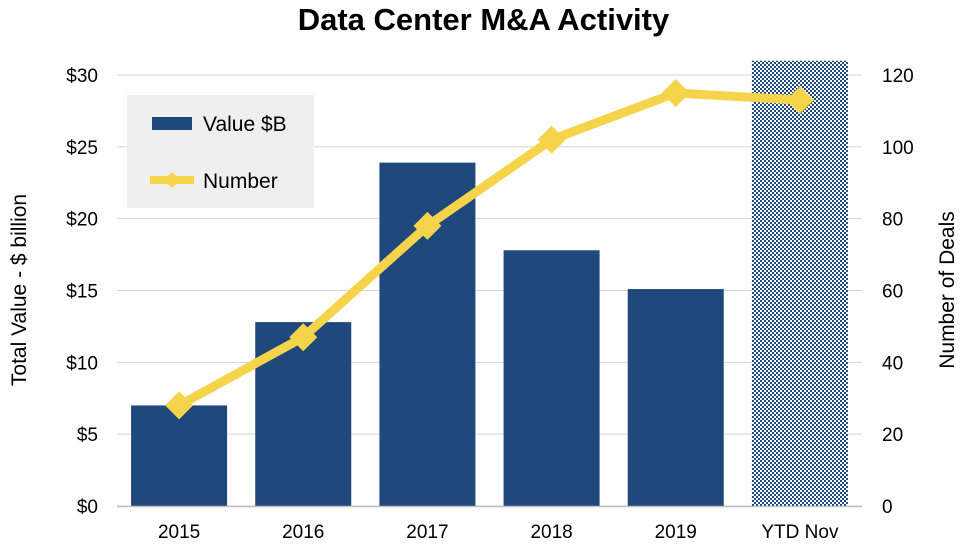  I want to click on y-tick-label: $20, so click(82, 220).